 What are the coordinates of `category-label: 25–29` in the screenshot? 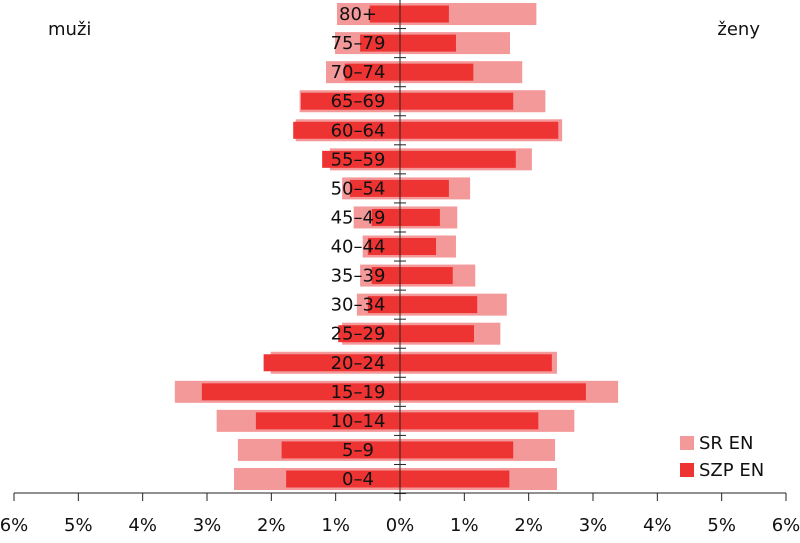 It's located at (358, 334).